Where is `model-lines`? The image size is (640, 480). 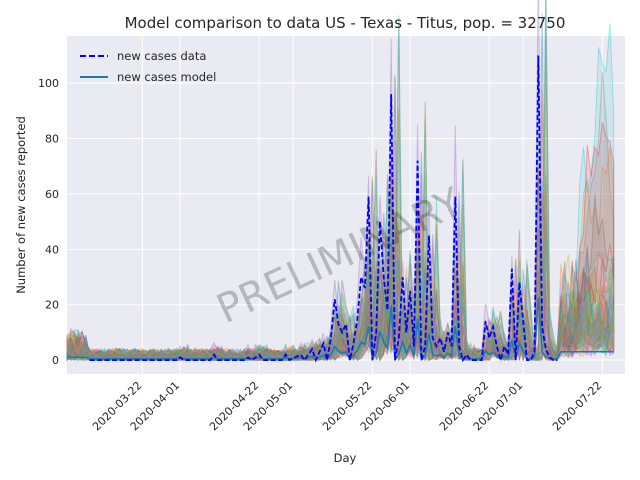
model-lines is located at coordinates (340, 329).